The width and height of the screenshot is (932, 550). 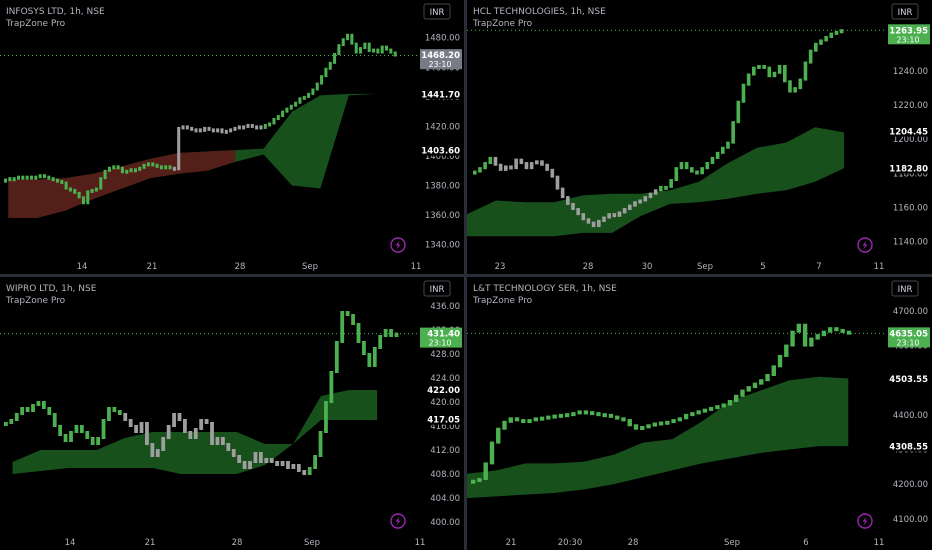 What do you see at coordinates (237, 543) in the screenshot?
I see `x-tick-label: 28` at bounding box center [237, 543].